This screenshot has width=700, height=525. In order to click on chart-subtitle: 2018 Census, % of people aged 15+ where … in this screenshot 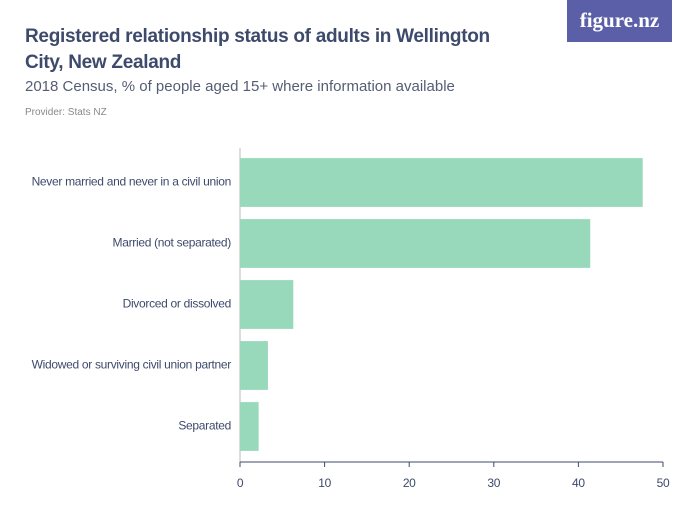, I will do `click(240, 86)`.